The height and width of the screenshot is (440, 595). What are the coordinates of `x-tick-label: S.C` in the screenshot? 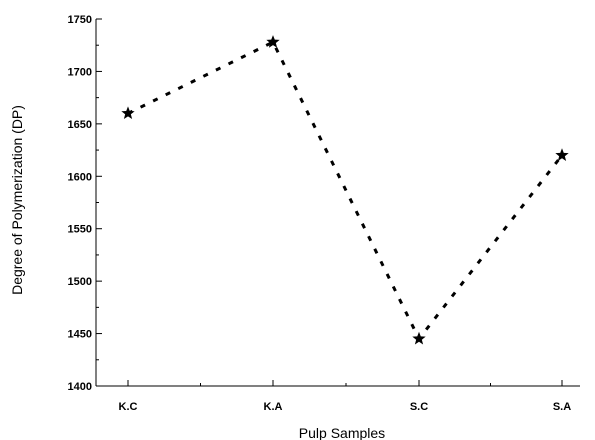 It's located at (419, 407).